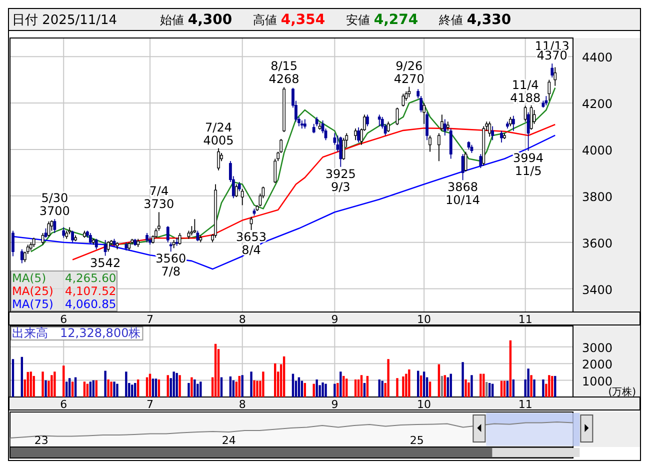 This screenshot has height=470, width=653. What do you see at coordinates (528, 164) in the screenshot?
I see `annotation: 3994 11/5` at bounding box center [528, 164].